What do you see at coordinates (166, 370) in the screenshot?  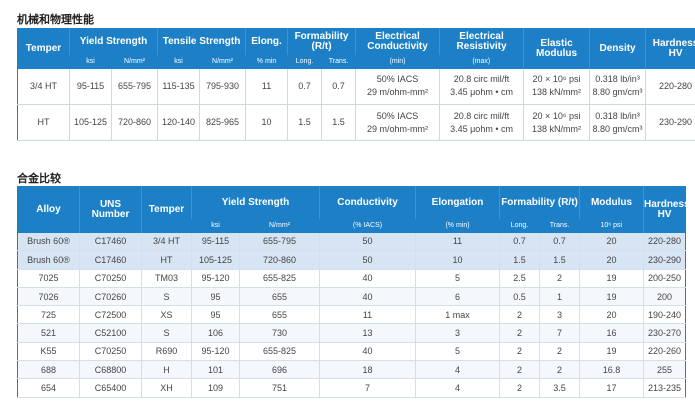 I see `cell-temper: H` at bounding box center [166, 370].